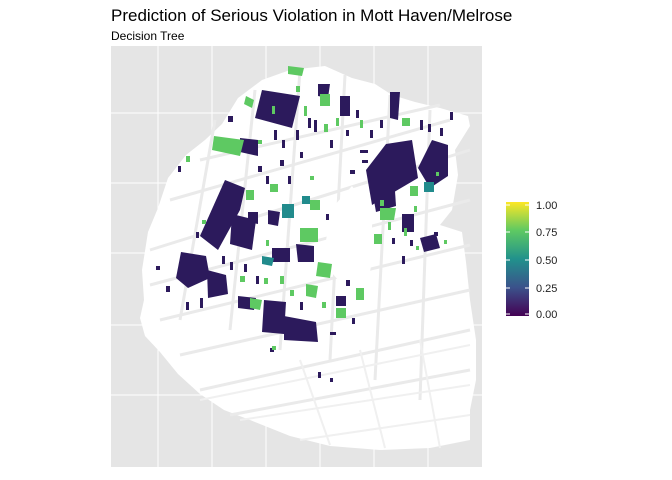 The height and width of the screenshot is (480, 672). Describe the element at coordinates (335, 394) in the screenshot. I see `river-streets` at that location.